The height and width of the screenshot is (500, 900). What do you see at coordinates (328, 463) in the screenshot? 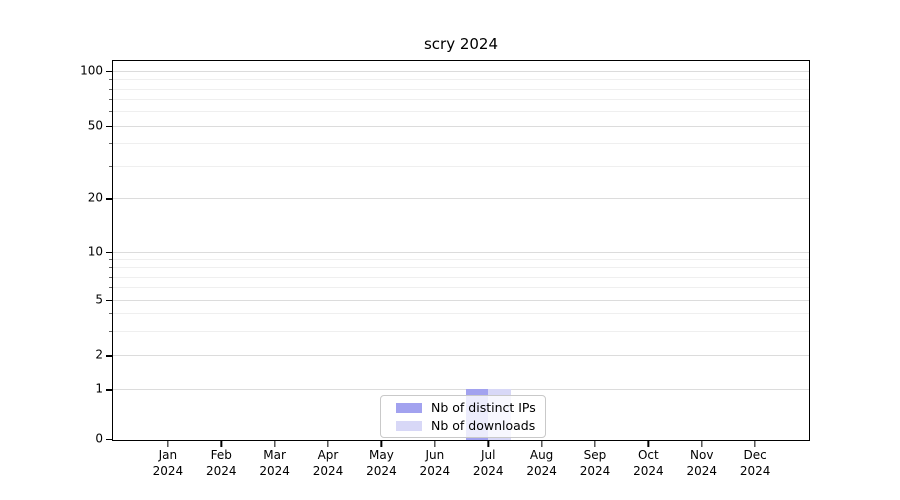
I see `x-tick-label: Apr 2024` at bounding box center [328, 463].